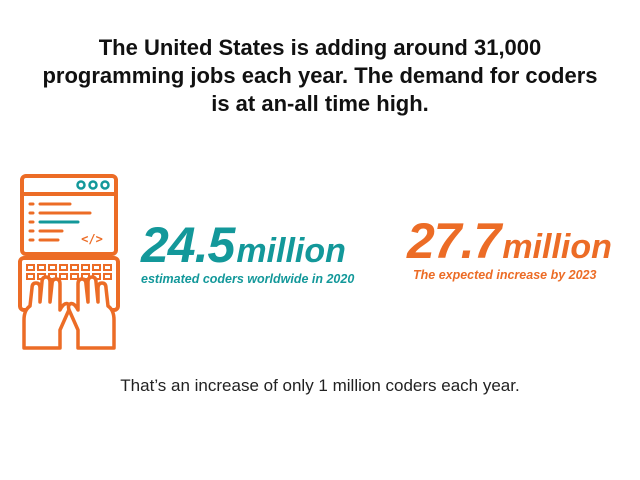 The height and width of the screenshot is (480, 640). I want to click on laptop-coding-hands-icon: </>, so click(69, 264).